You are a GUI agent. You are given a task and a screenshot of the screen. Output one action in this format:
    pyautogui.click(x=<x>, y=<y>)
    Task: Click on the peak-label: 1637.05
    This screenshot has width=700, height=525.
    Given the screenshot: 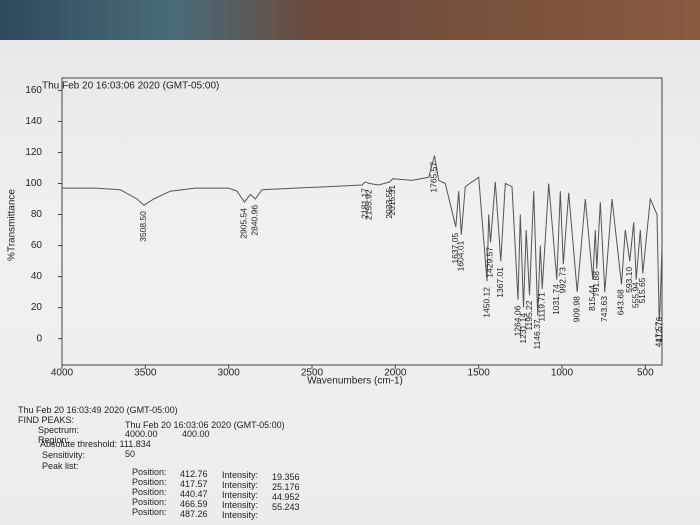 What is the action you would take?
    pyautogui.click(x=455, y=248)
    